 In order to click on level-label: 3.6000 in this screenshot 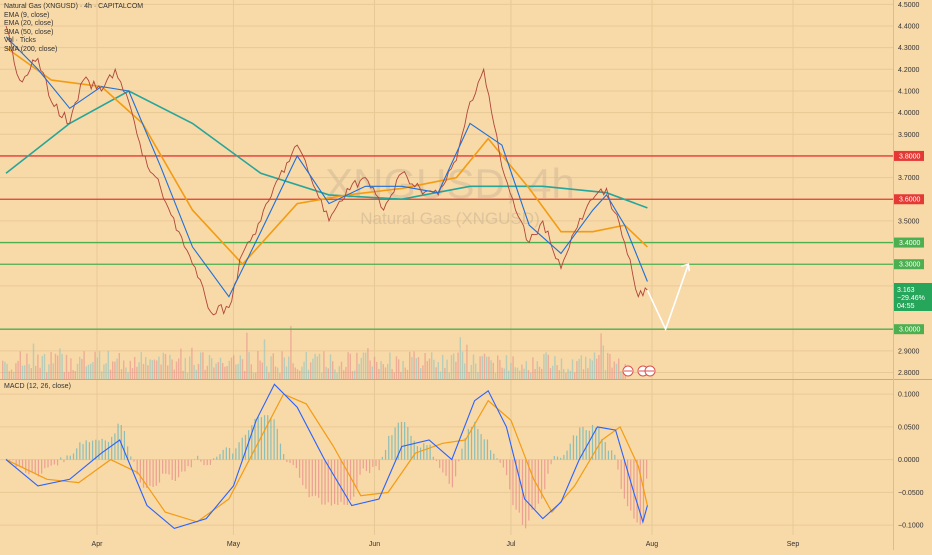, I will do `click(910, 200)`.